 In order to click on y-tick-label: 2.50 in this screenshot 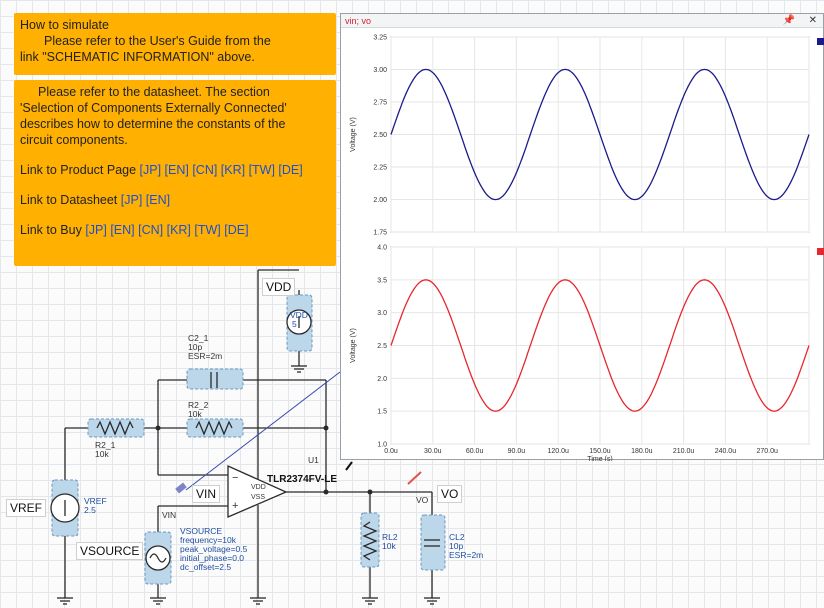, I will do `click(380, 135)`.